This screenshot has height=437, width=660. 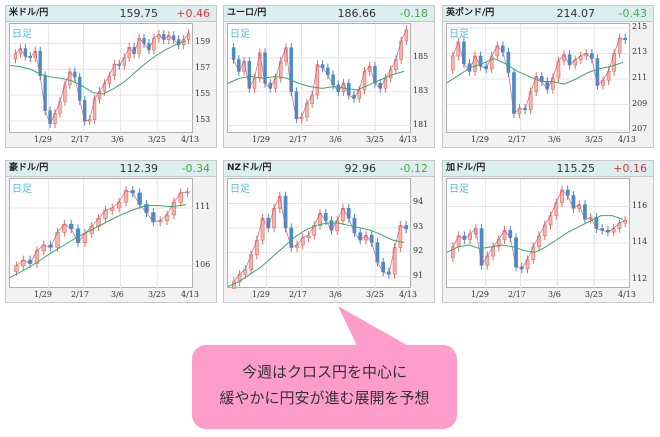 What do you see at coordinates (418, 275) in the screenshot?
I see `y-axis-tick: 91` at bounding box center [418, 275].